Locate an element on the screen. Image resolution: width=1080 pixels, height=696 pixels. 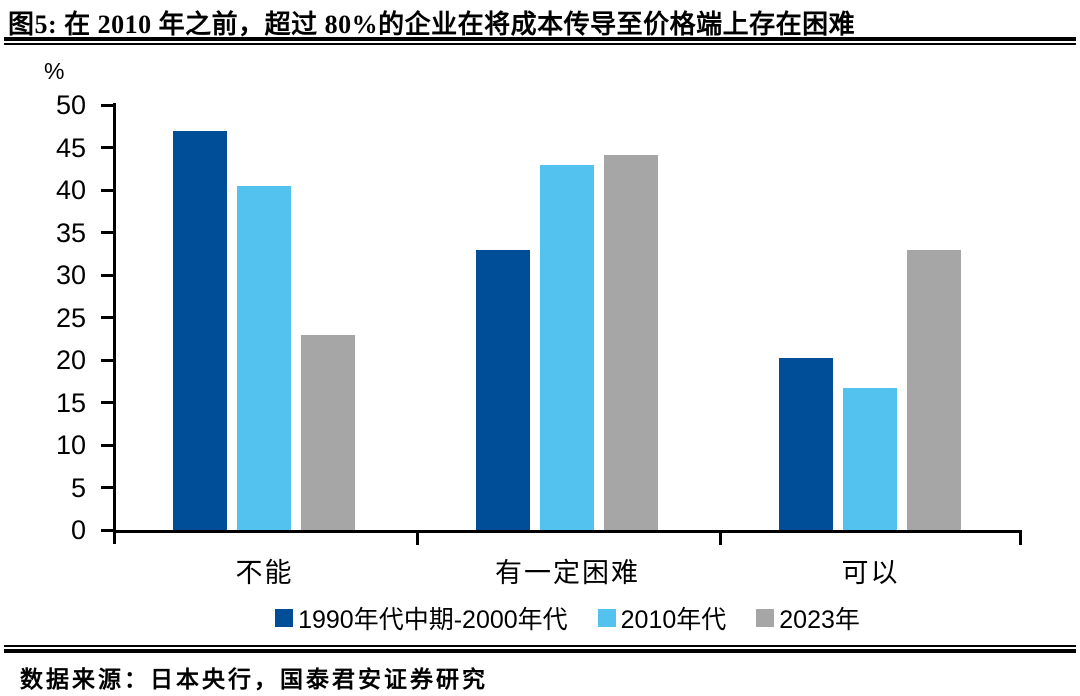
data-source-note: 数据来源：日本央行，国泰君安证券研究 is located at coordinates (254, 679).